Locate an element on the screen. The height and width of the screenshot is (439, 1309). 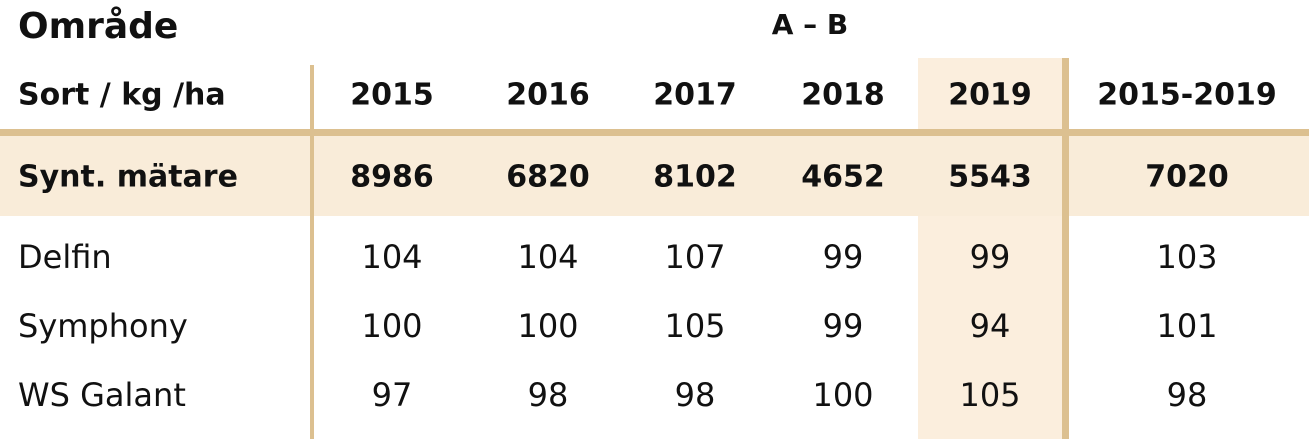
column-header: 2017 is located at coordinates (695, 95).